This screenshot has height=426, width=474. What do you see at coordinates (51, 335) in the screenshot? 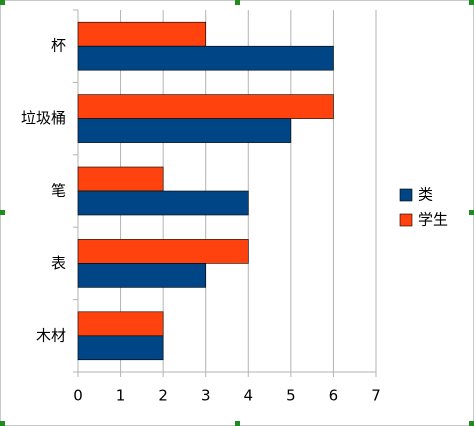
I see `y-tick-label: 木材` at bounding box center [51, 335].